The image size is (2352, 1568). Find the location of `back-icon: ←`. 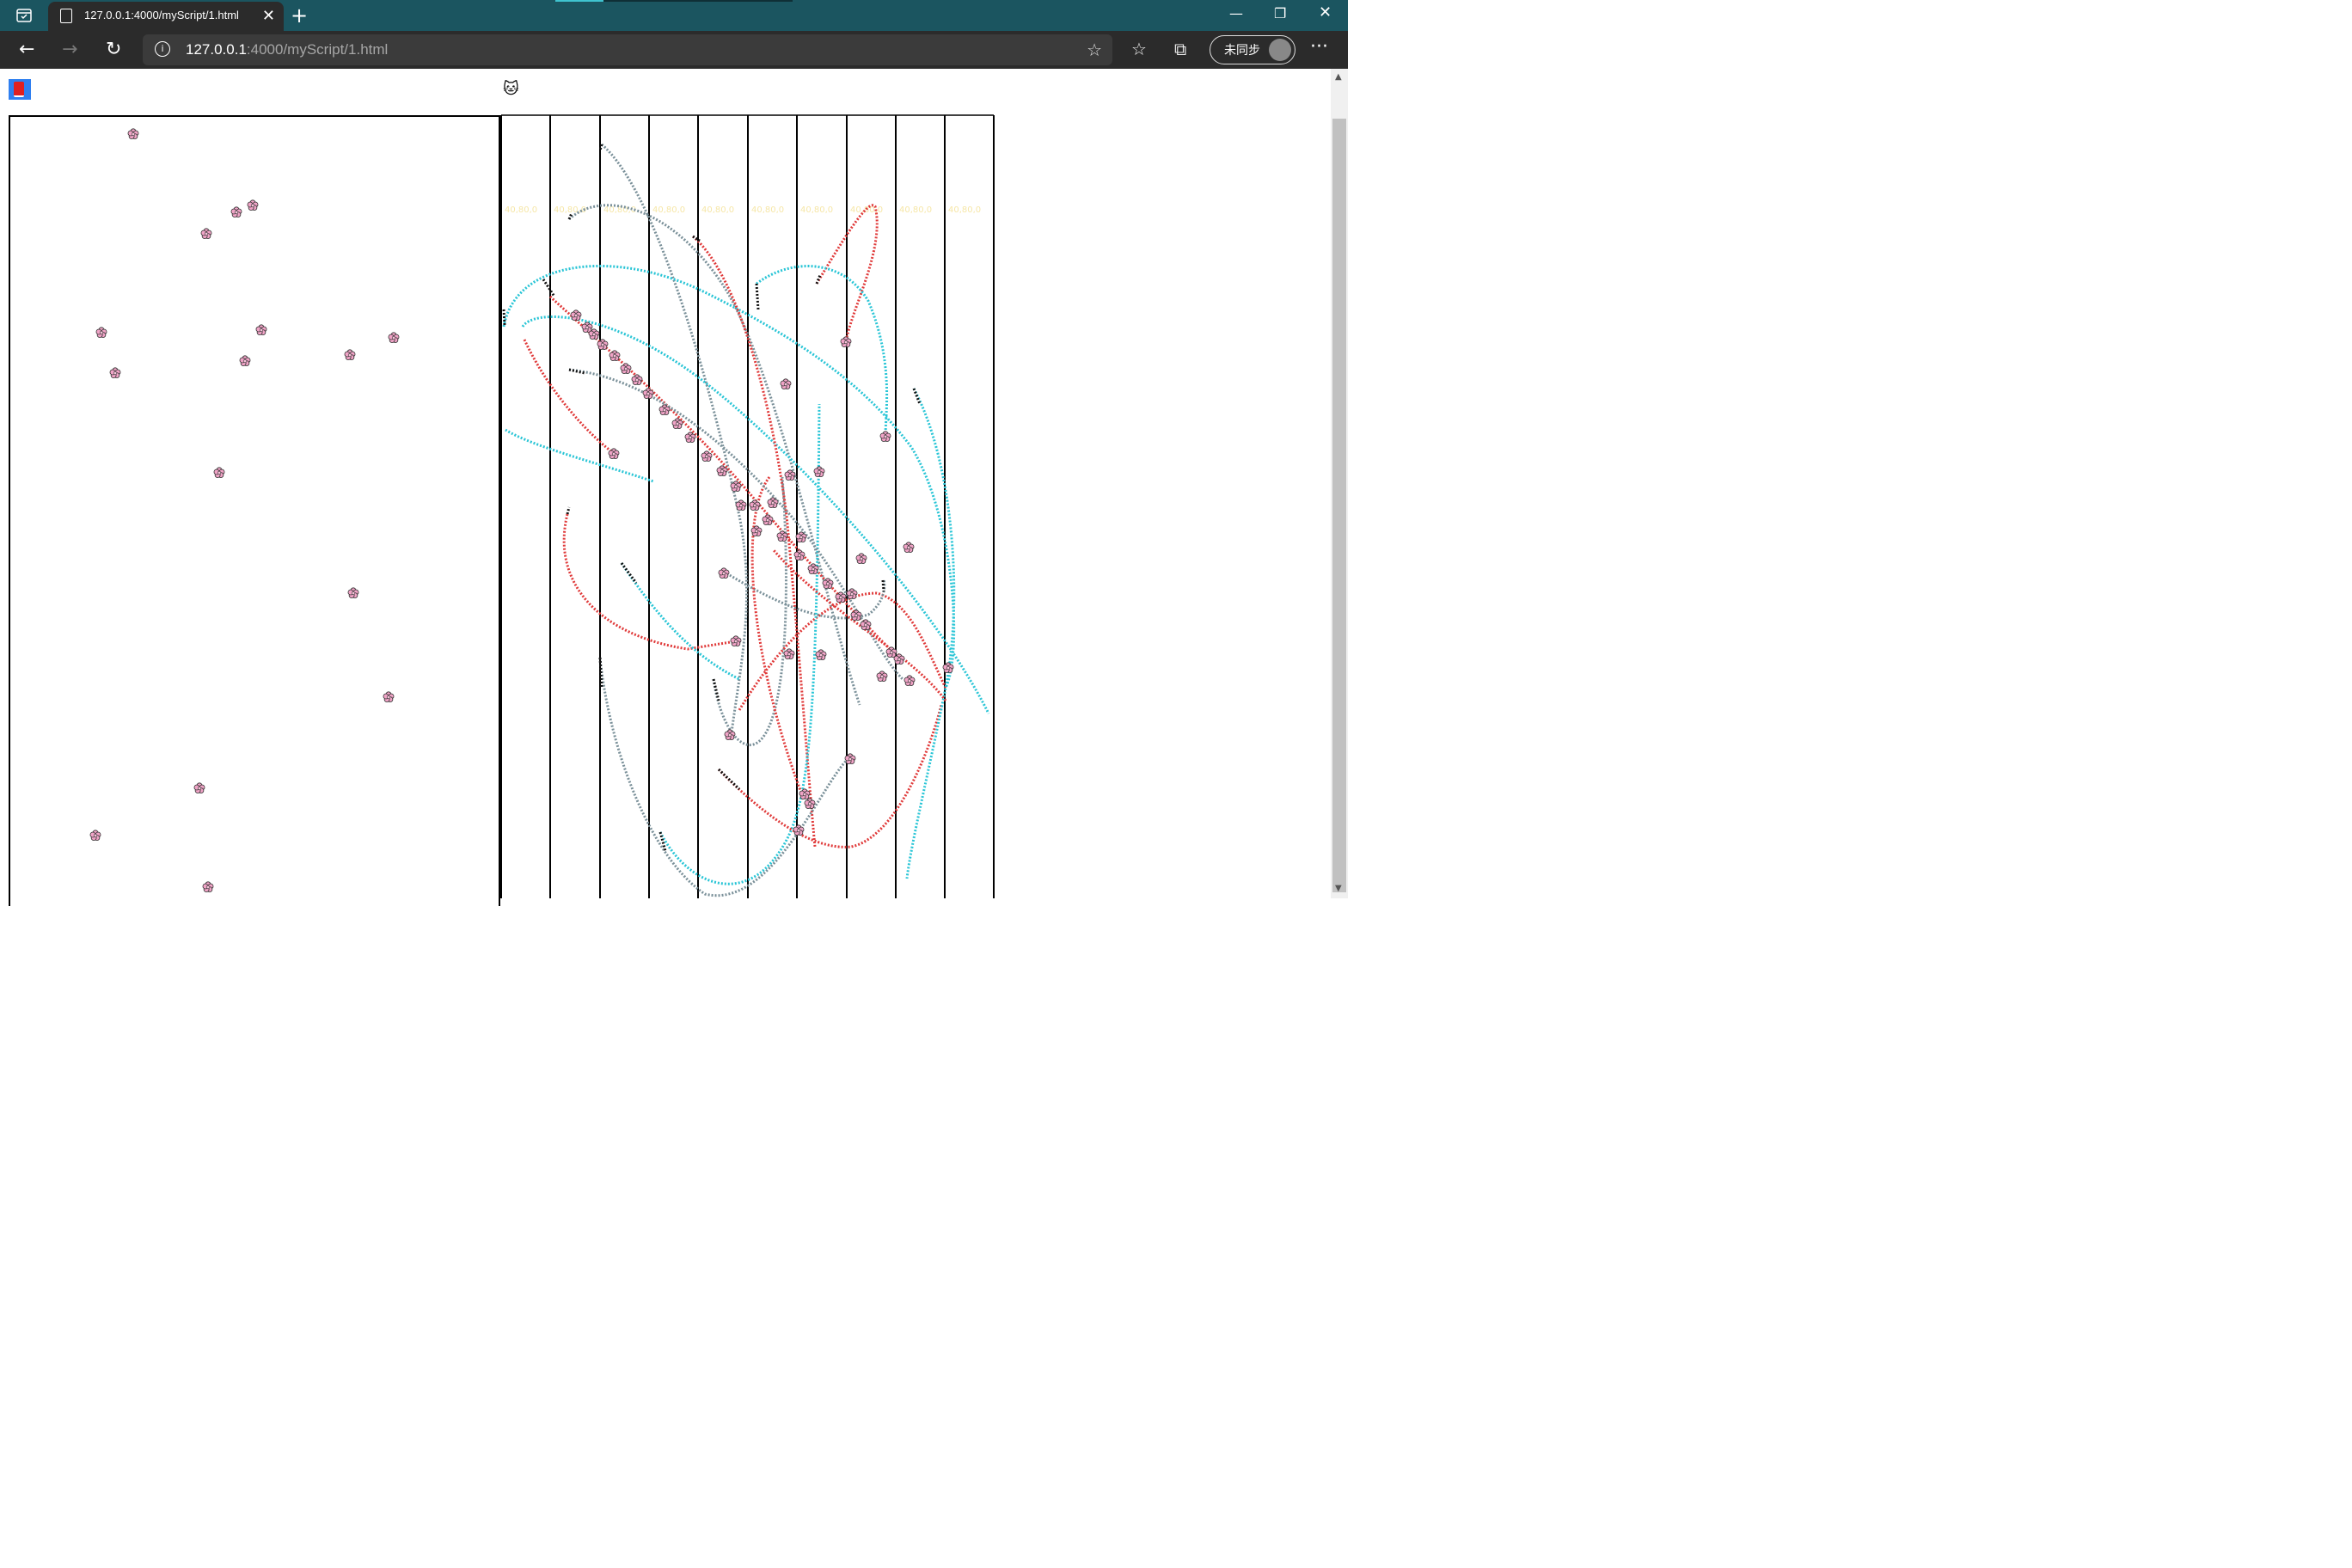

back-icon: ← is located at coordinates (27, 49).